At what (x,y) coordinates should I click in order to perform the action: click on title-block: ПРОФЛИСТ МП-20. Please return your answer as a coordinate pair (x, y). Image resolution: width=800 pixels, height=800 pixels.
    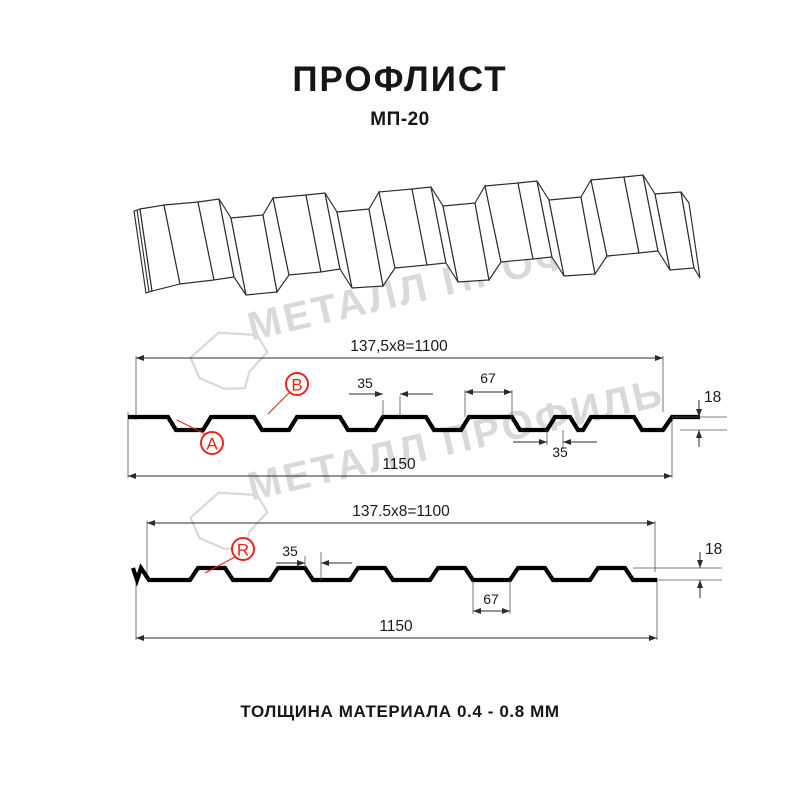
    Looking at the image, I should click on (400, 95).